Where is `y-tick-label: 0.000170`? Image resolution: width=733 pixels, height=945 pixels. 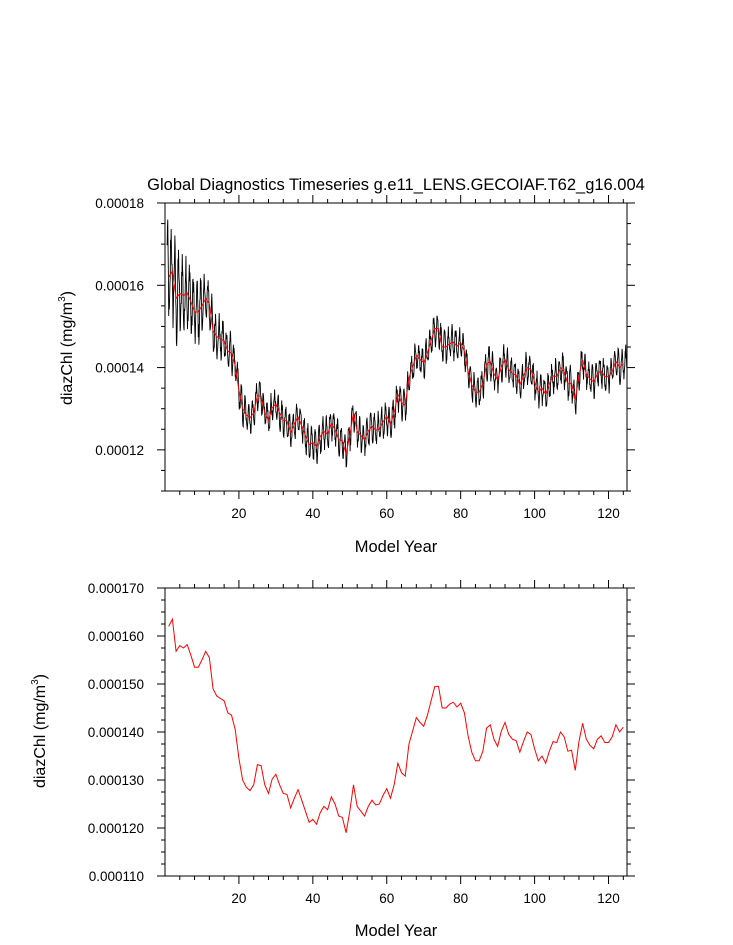 y-tick-label: 0.000170 is located at coordinates (116, 588).